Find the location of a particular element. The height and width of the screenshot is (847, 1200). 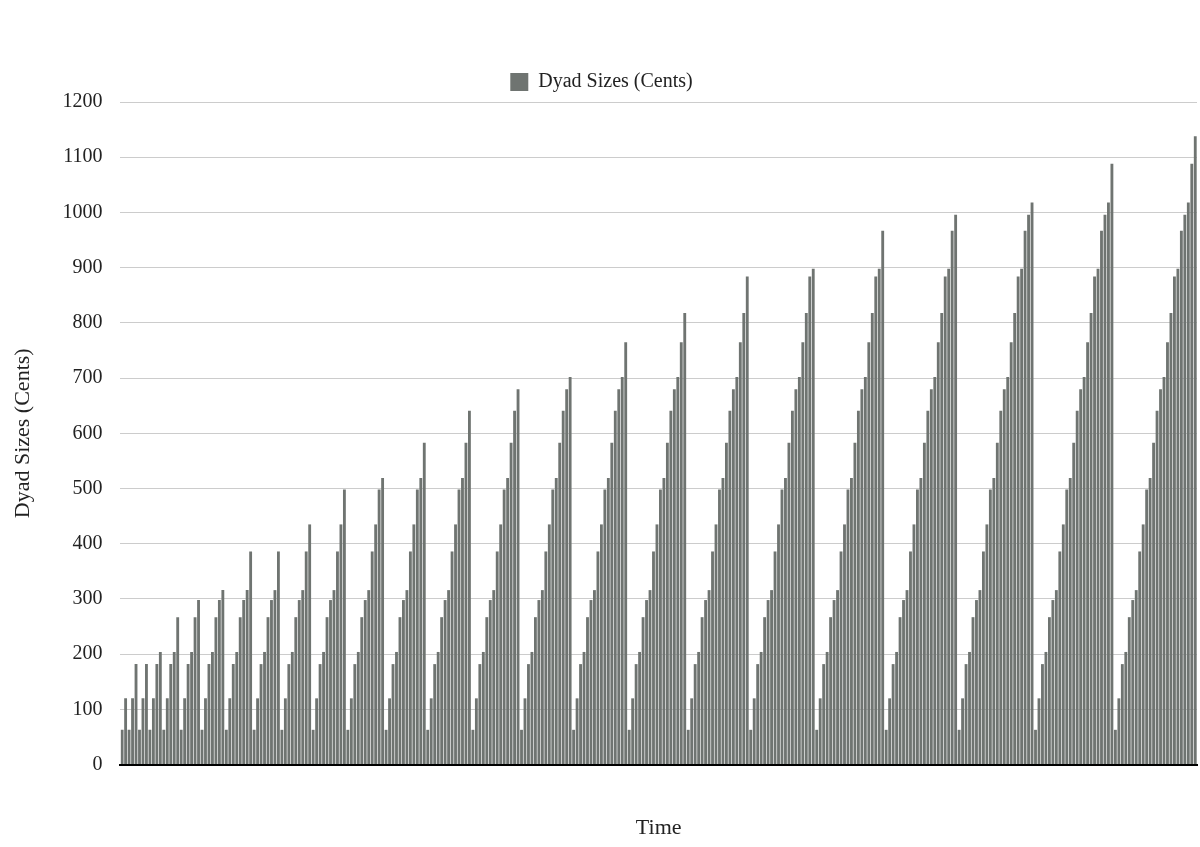

legend-label: Dyad Sizes (Cents) is located at coordinates (615, 81).